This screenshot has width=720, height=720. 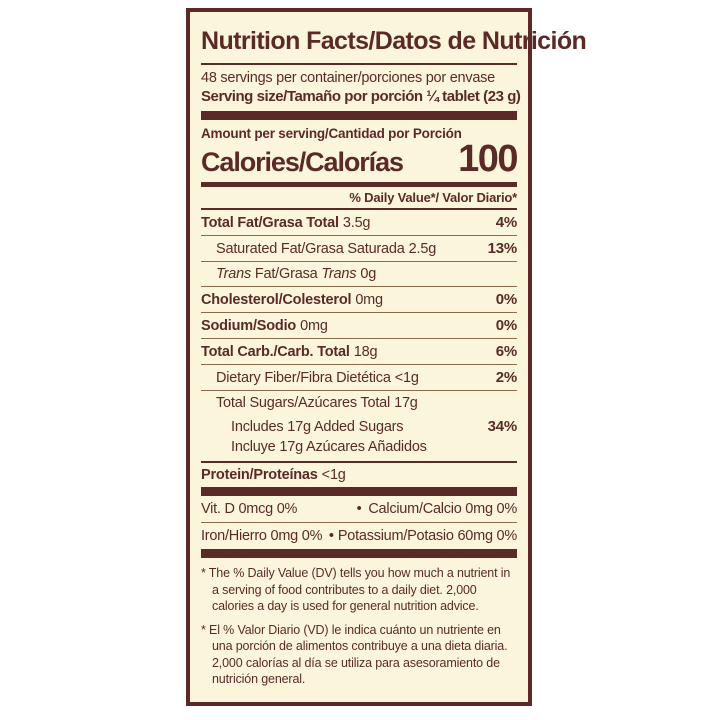 What do you see at coordinates (406, 403) in the screenshot?
I see `nutrient-amount: 17g` at bounding box center [406, 403].